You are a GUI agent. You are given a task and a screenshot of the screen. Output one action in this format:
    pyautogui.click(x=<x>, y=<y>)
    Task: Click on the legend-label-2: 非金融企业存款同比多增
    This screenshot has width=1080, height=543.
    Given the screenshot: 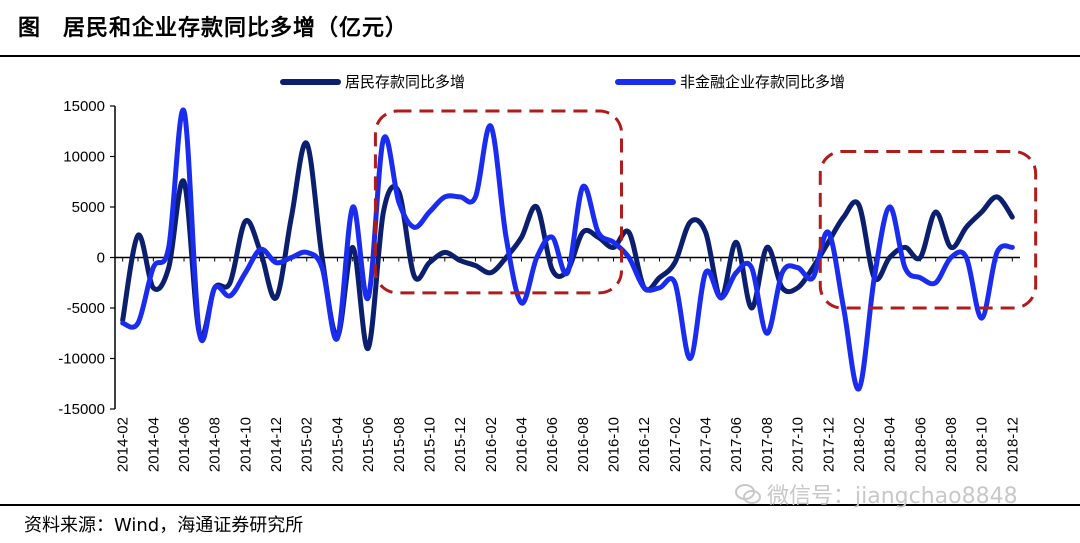 What is the action you would take?
    pyautogui.click(x=762, y=82)
    